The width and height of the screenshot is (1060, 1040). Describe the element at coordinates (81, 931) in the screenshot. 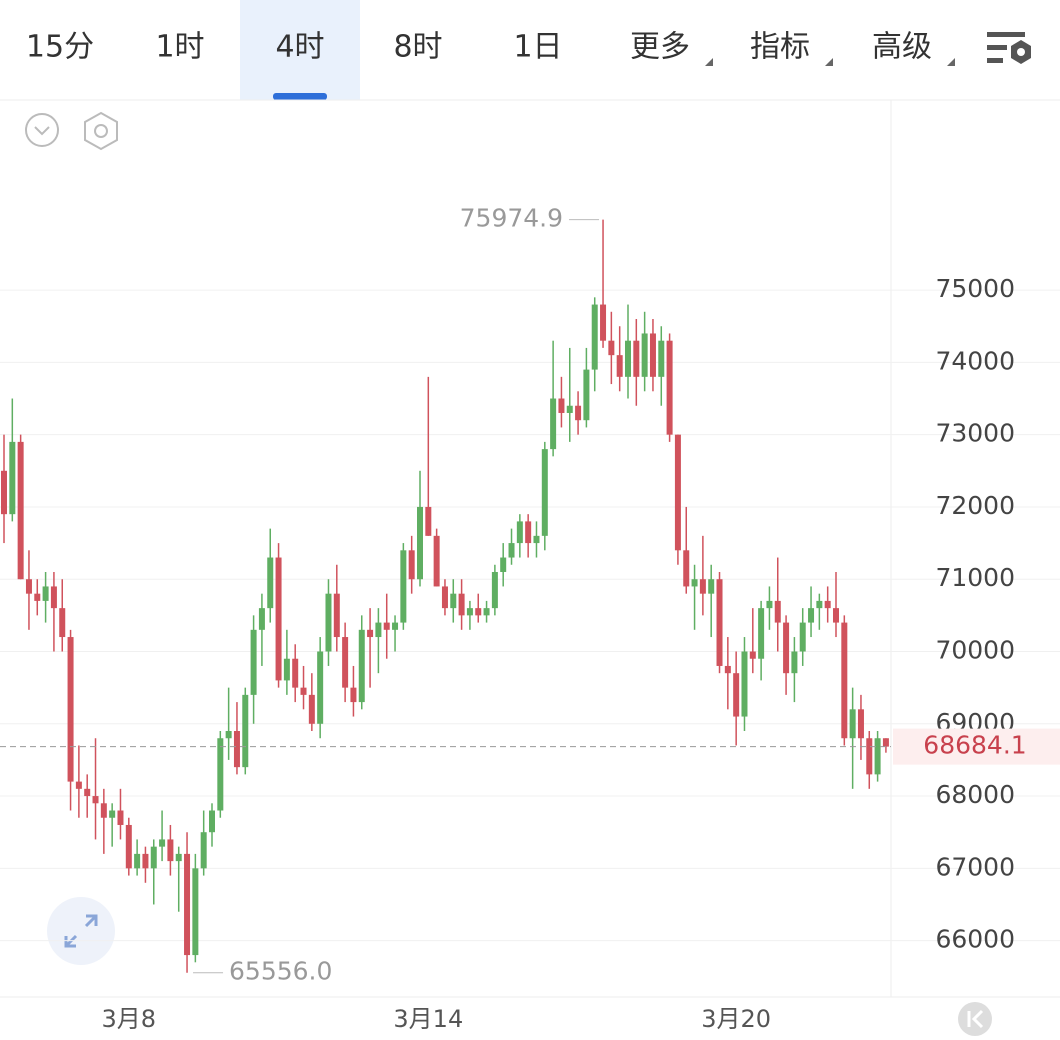

I see `expand-button` at that location.